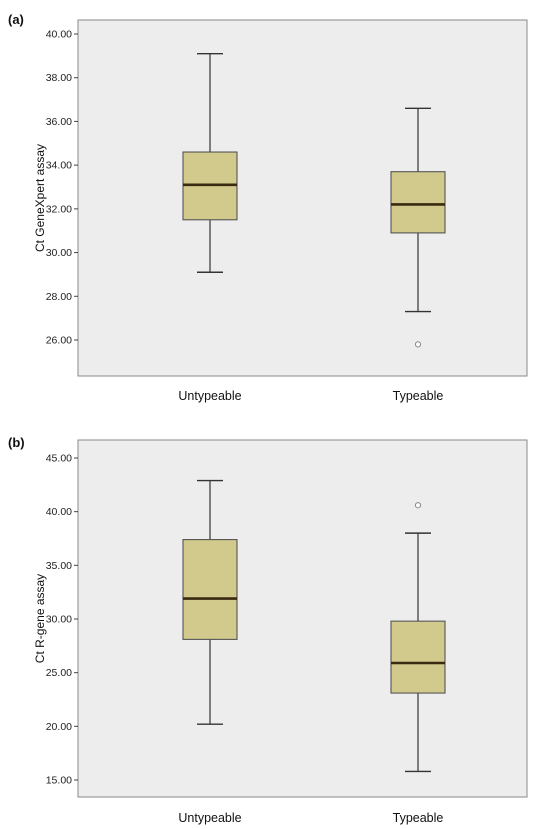 The height and width of the screenshot is (829, 536). What do you see at coordinates (59, 78) in the screenshot?
I see `y-tick-label: 38.00` at bounding box center [59, 78].